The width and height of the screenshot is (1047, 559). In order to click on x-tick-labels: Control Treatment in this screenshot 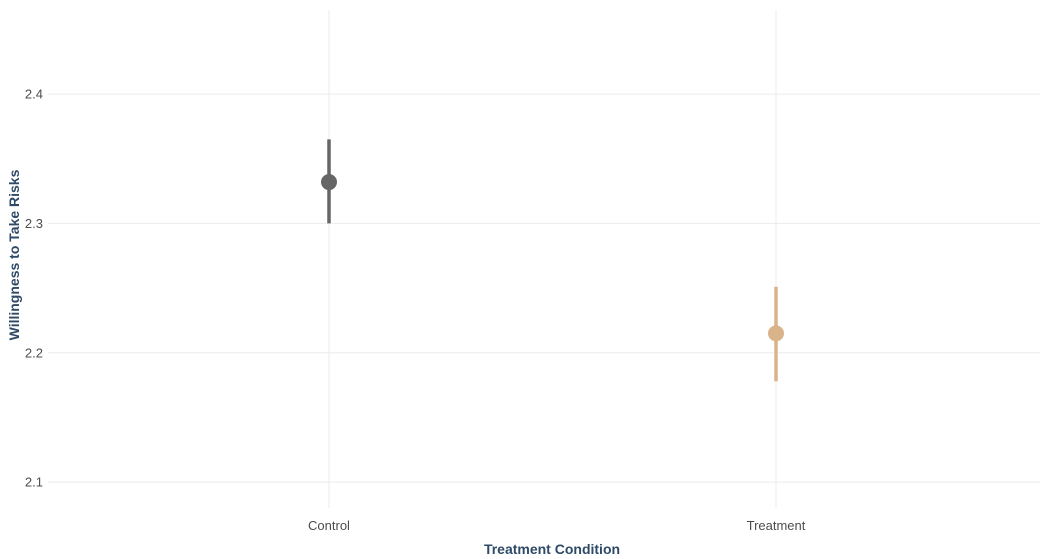, I will do `click(557, 525)`.